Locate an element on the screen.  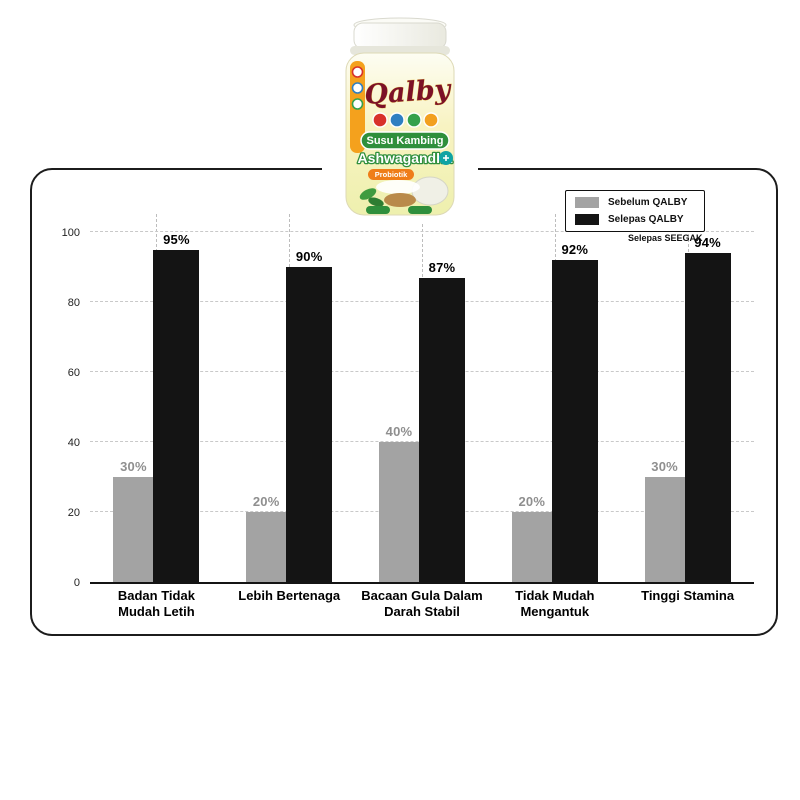
badge-pill is located at coordinates (391, 174).